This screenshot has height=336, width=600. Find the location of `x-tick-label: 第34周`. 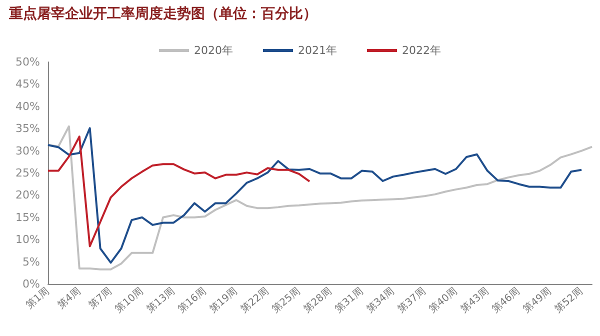

x-tick-label: 第34周 is located at coordinates (380, 300).